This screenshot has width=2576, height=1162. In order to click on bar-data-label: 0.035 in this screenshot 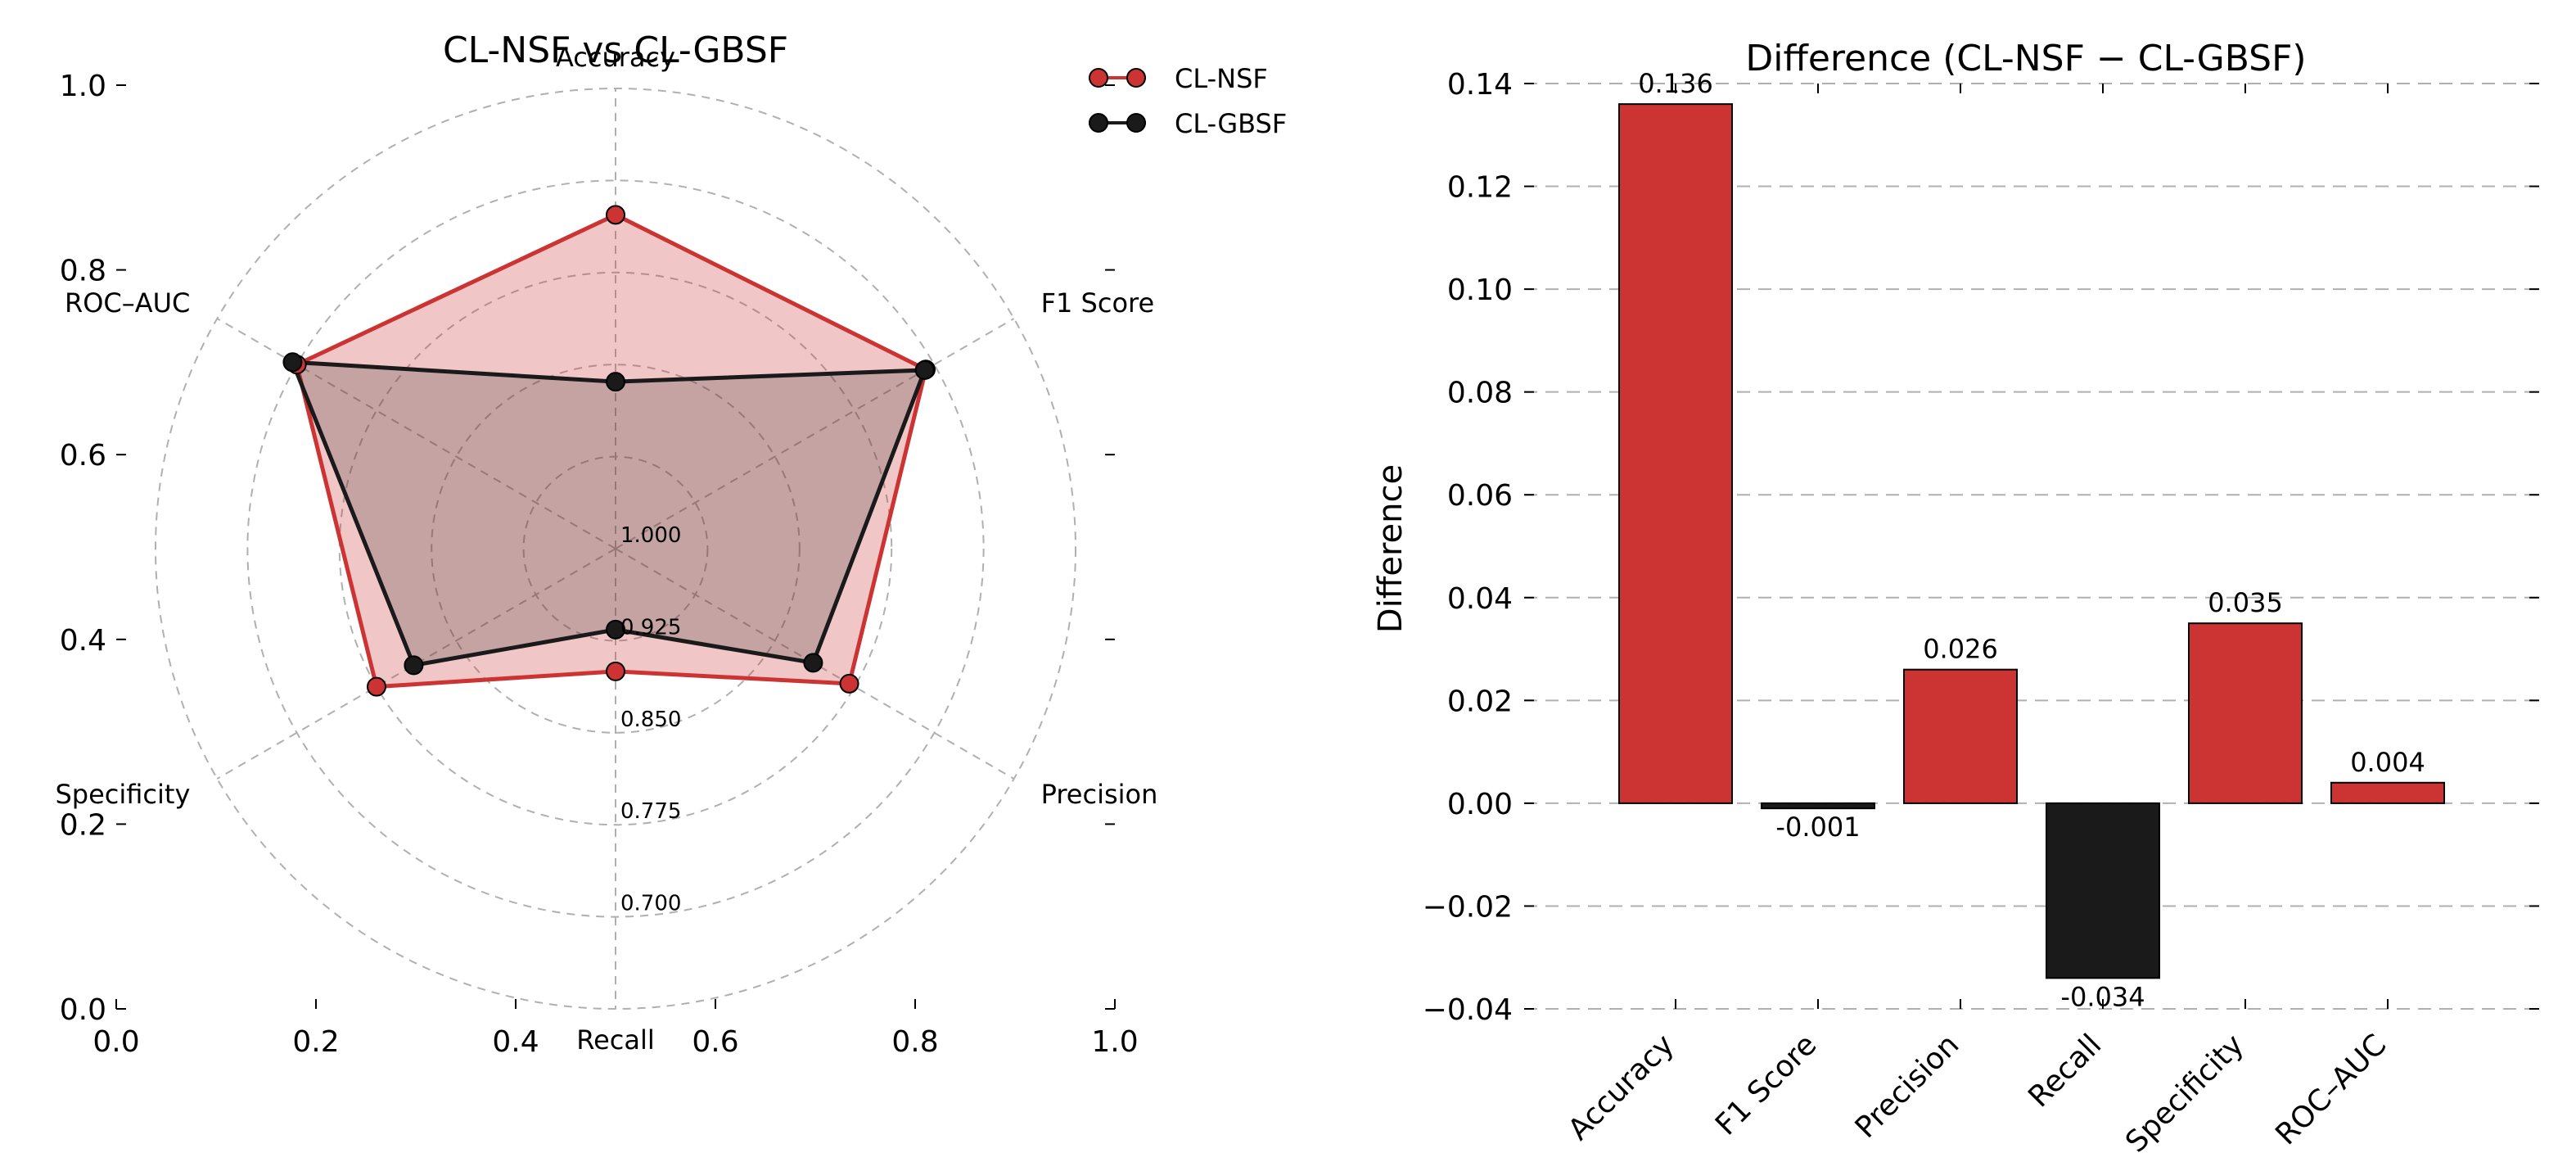, I will do `click(2245, 603)`.